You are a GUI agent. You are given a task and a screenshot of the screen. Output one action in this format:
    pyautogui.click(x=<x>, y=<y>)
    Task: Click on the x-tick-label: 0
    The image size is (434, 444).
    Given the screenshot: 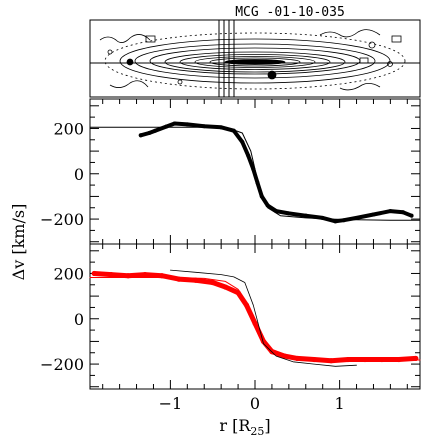 What is the action you would take?
    pyautogui.click(x=255, y=403)
    